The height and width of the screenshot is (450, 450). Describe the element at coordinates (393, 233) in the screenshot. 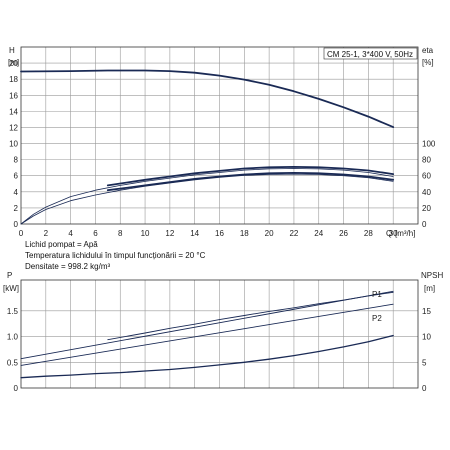

I see `x-tick-15: 30` at that location.